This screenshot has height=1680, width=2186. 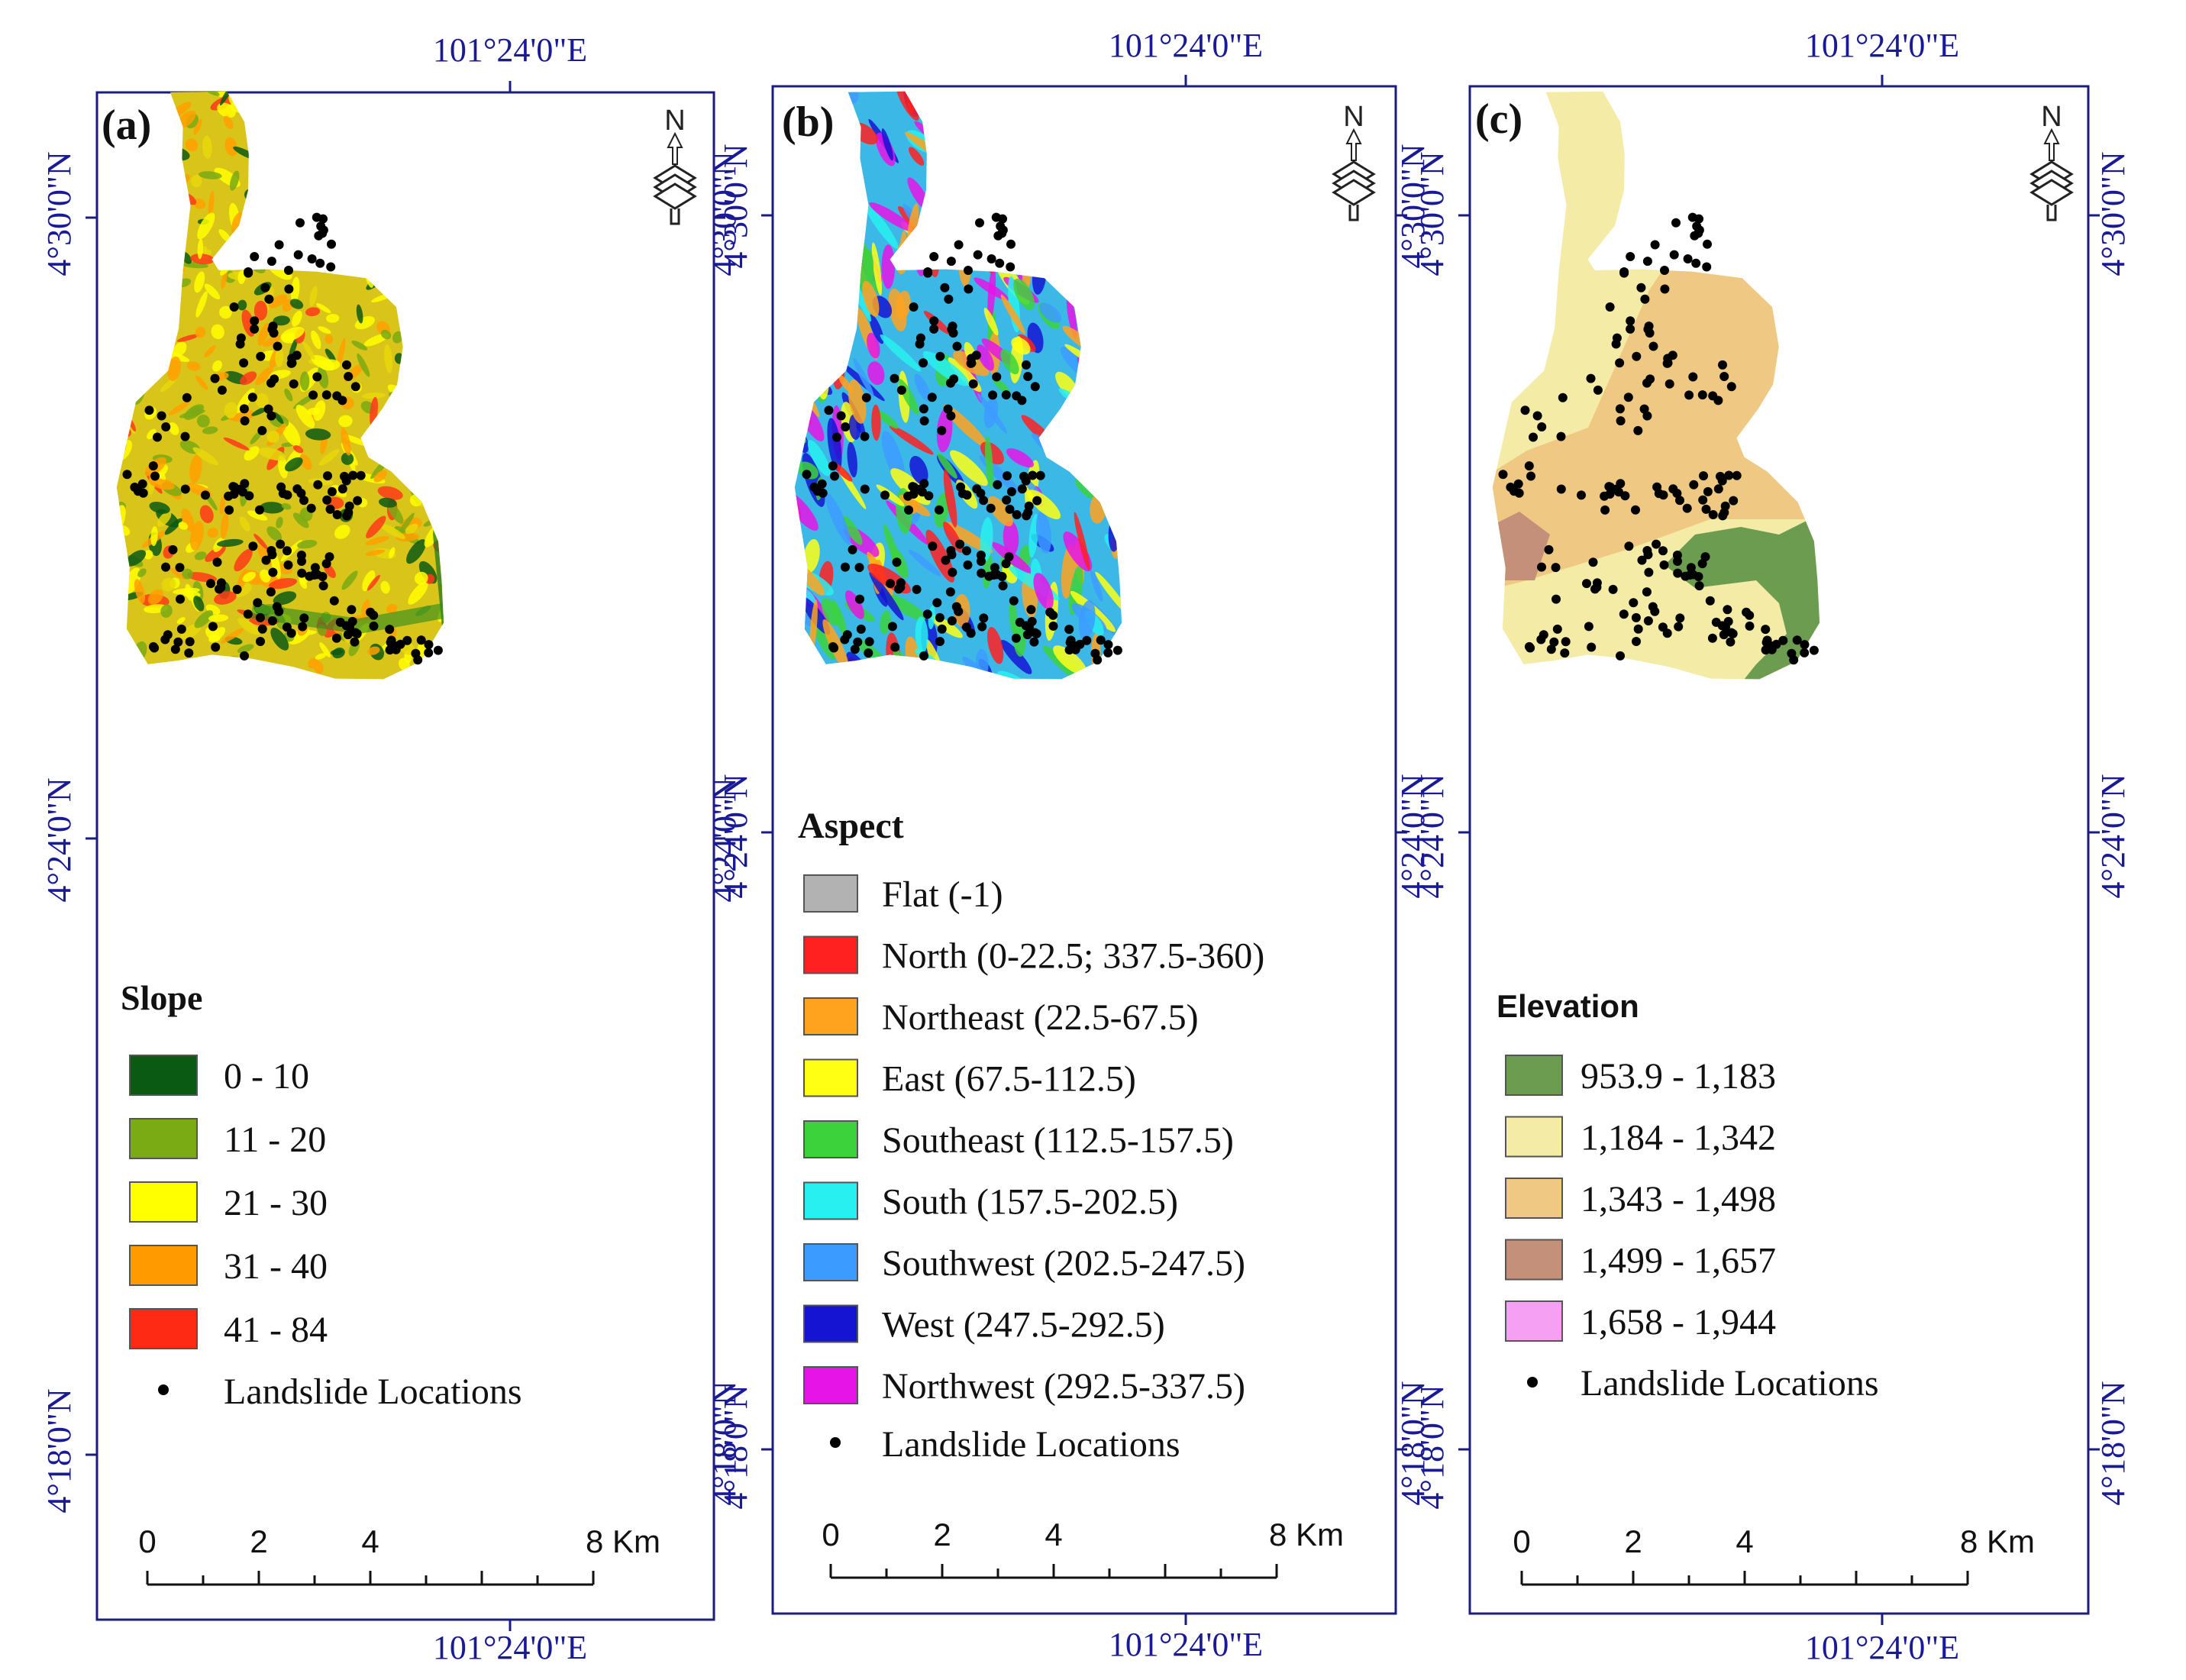 What do you see at coordinates (2051, 213) in the screenshot?
I see `north-arrow-shape` at bounding box center [2051, 213].